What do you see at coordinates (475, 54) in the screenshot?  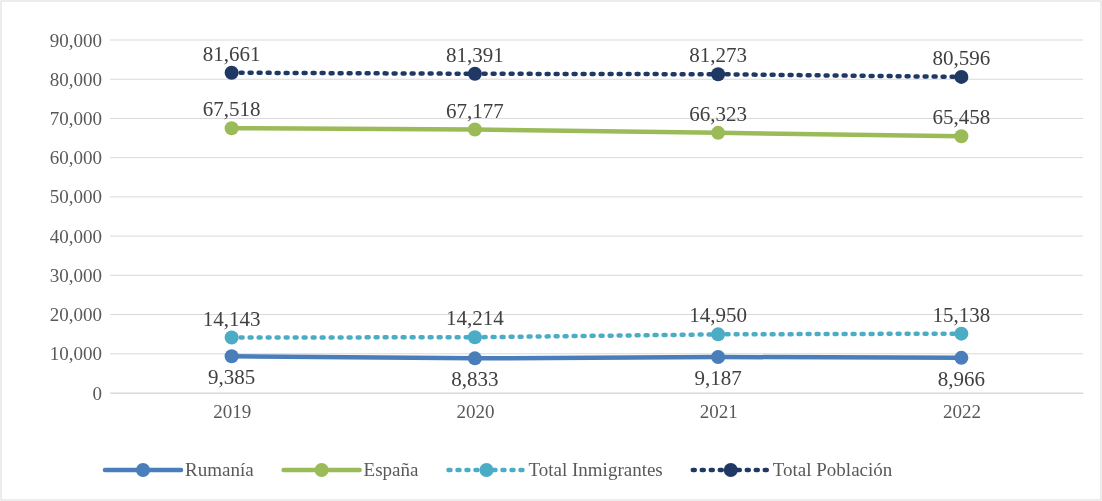 I see `data-label: 81,391` at bounding box center [475, 54].